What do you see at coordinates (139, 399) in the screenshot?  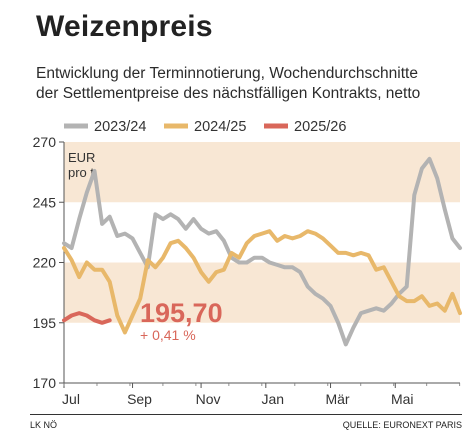 I see `x-tick-label-Sep: Sep` at bounding box center [139, 399].